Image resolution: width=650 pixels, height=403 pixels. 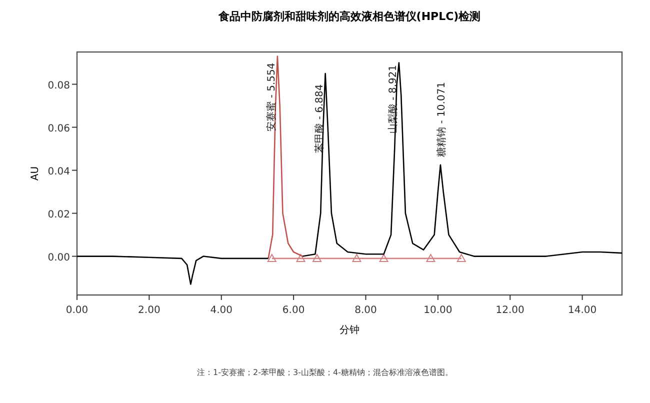 What do you see at coordinates (59, 128) in the screenshot?
I see `y-tick-label: 0.06` at bounding box center [59, 128].